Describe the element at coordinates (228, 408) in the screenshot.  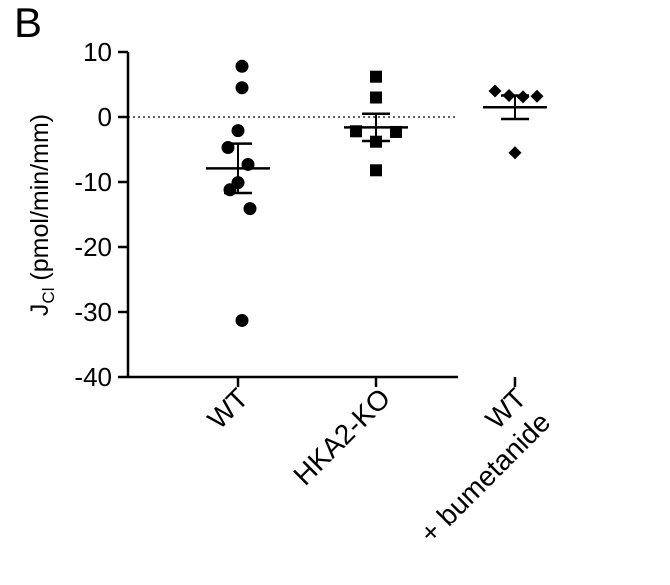
I see `x-tick-label: WT` at that location.